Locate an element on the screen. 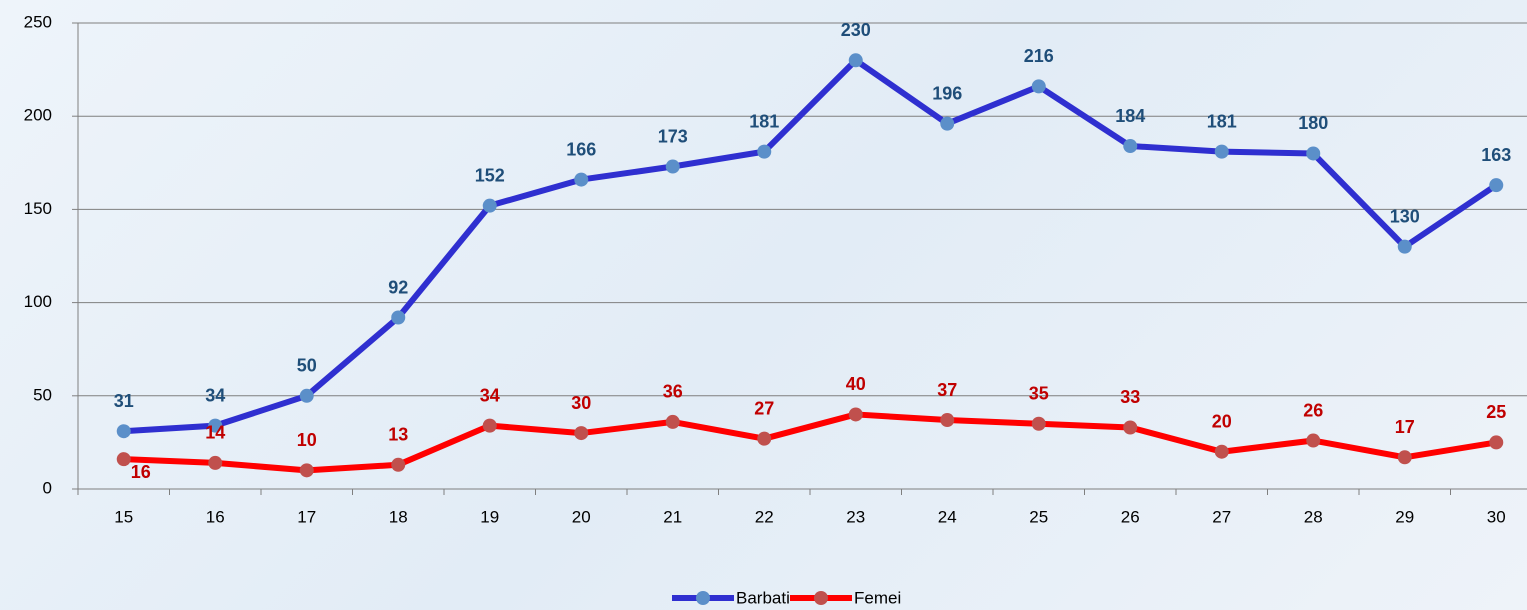 Image resolution: width=1527 pixels, height=610 pixels. x-tick-label: 19 is located at coordinates (489, 516).